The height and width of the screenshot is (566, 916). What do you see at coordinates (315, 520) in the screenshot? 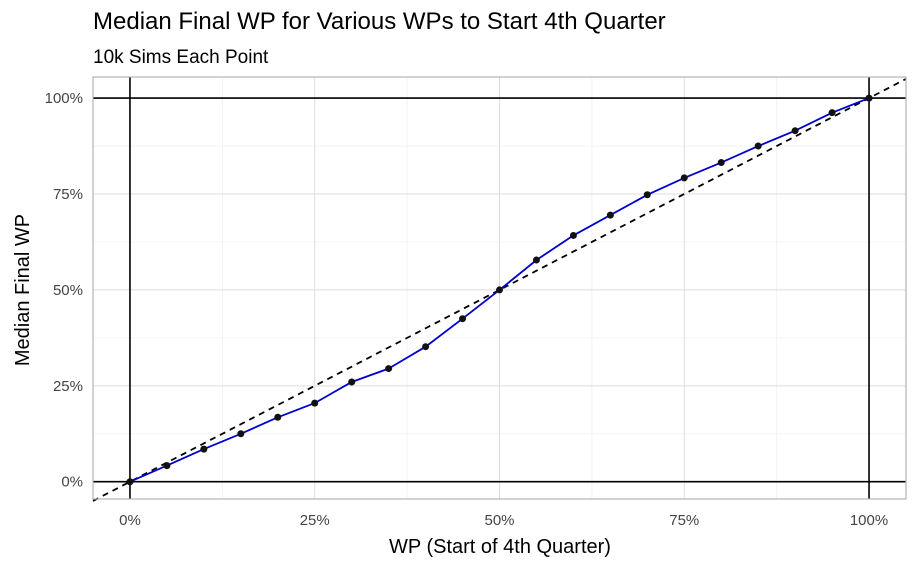
I see `x-tick-label: 25%` at bounding box center [315, 520].